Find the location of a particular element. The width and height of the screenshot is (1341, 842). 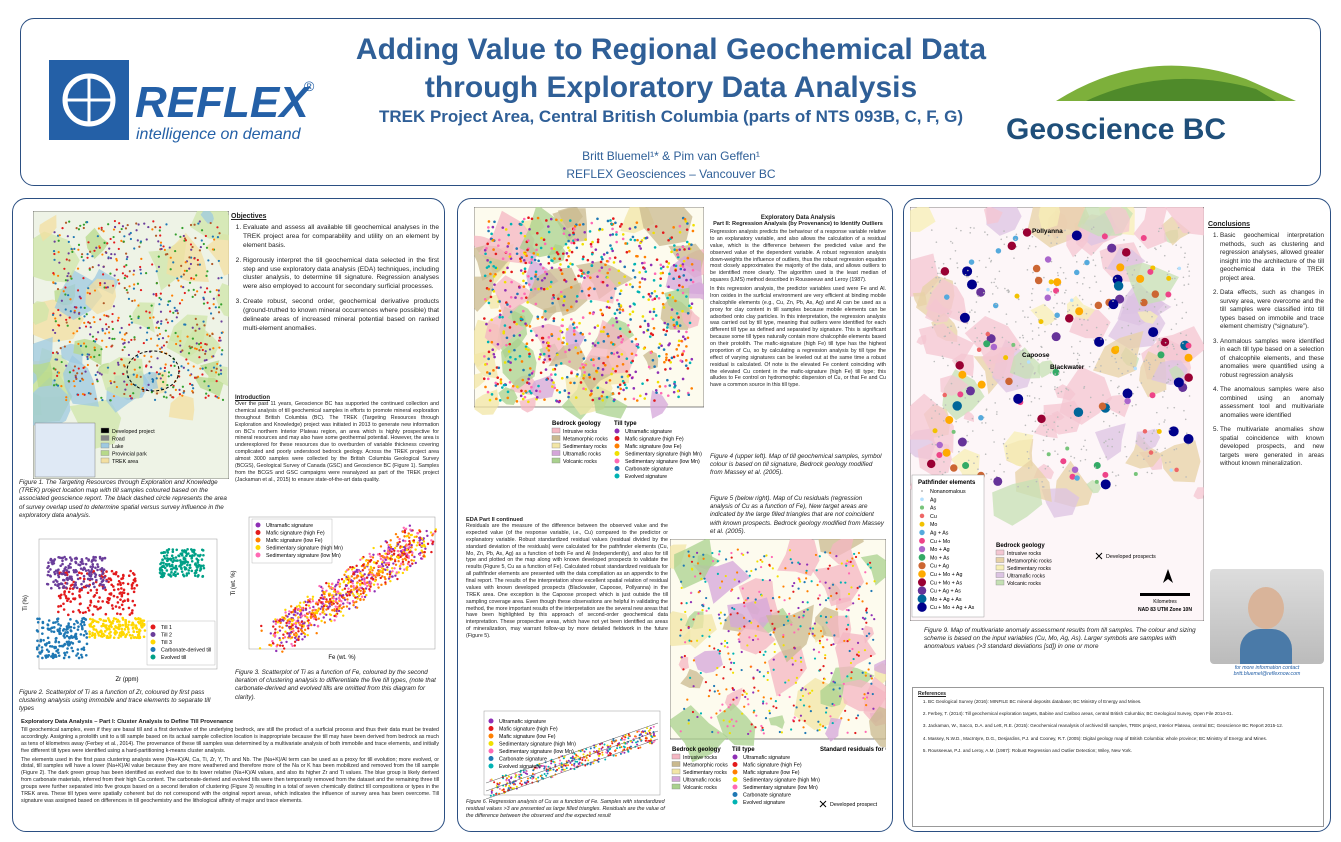

axis-label: Zr (ppm) is located at coordinates (127, 680).